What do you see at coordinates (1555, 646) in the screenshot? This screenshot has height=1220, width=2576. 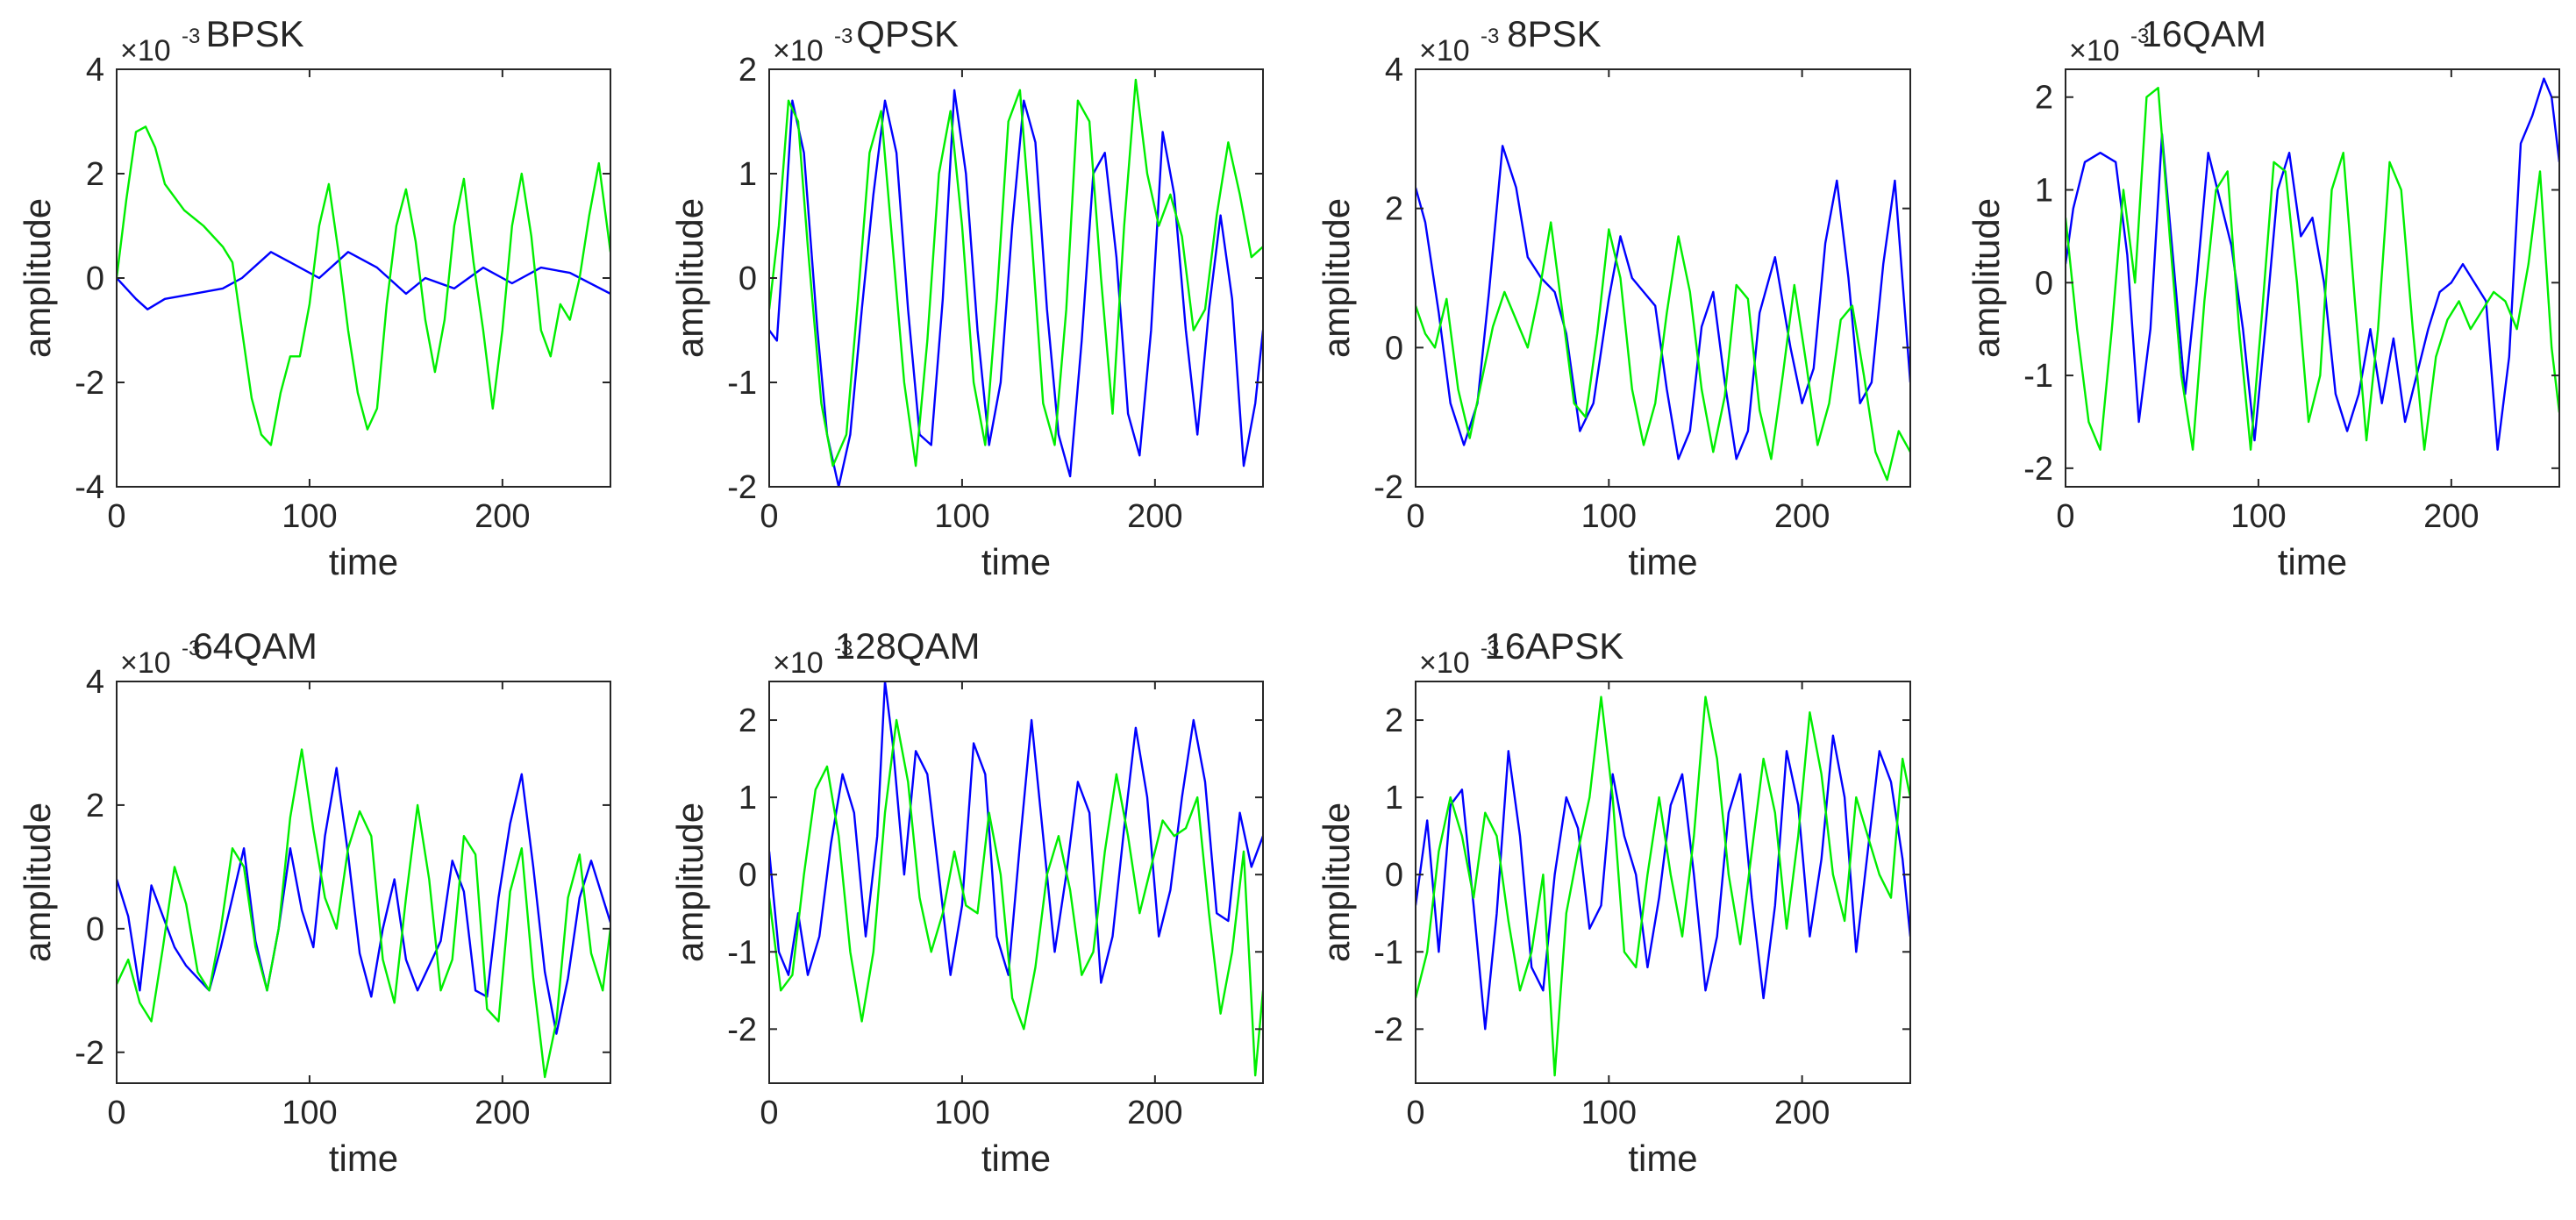 I see `chart-title: 16APSK` at bounding box center [1555, 646].